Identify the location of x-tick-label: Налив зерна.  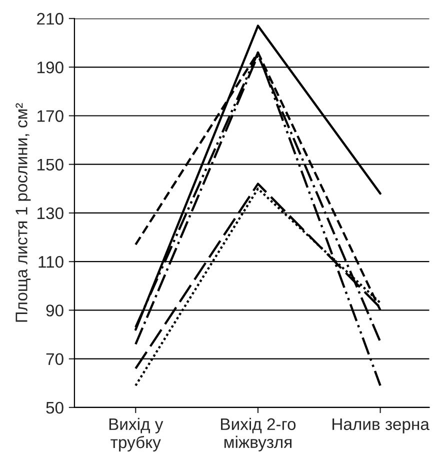
(381, 426).